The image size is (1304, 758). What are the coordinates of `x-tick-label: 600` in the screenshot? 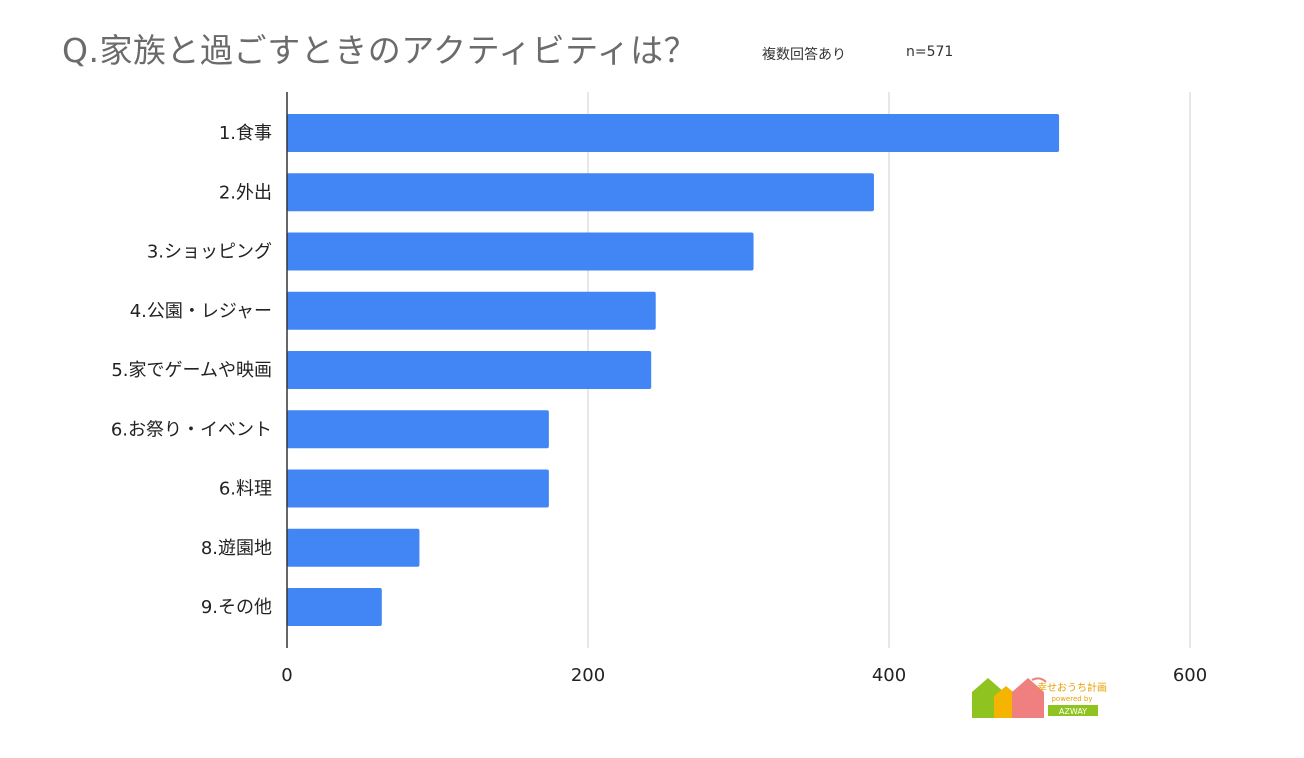 It's located at (1190, 675).